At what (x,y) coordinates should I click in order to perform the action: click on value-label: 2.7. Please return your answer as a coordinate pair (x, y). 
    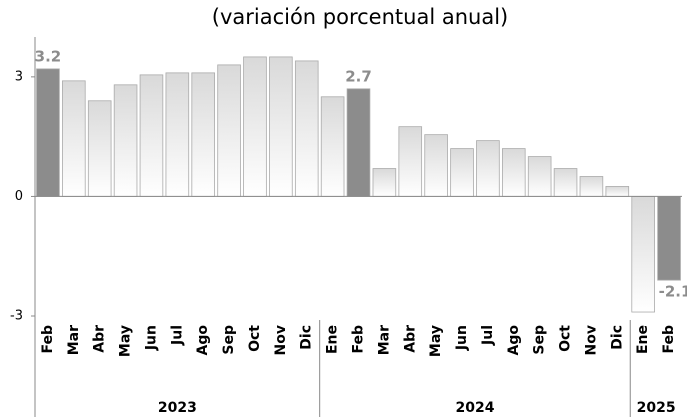
    Looking at the image, I should click on (358, 76).